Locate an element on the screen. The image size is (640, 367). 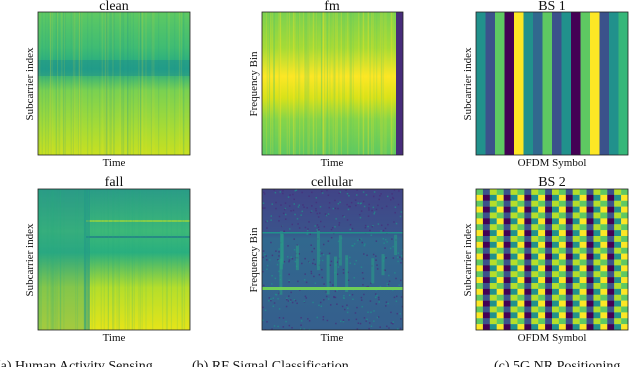
y-label: Subcarrier index is located at coordinates (30, 83).